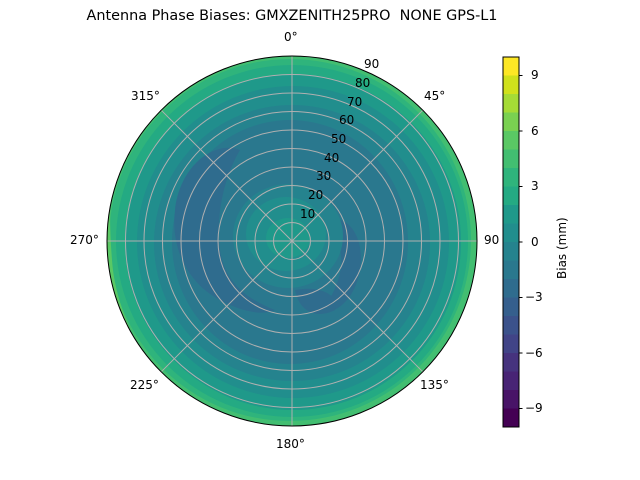  What do you see at coordinates (535, 242) in the screenshot?
I see `colorbar-tick-0: 0` at bounding box center [535, 242].